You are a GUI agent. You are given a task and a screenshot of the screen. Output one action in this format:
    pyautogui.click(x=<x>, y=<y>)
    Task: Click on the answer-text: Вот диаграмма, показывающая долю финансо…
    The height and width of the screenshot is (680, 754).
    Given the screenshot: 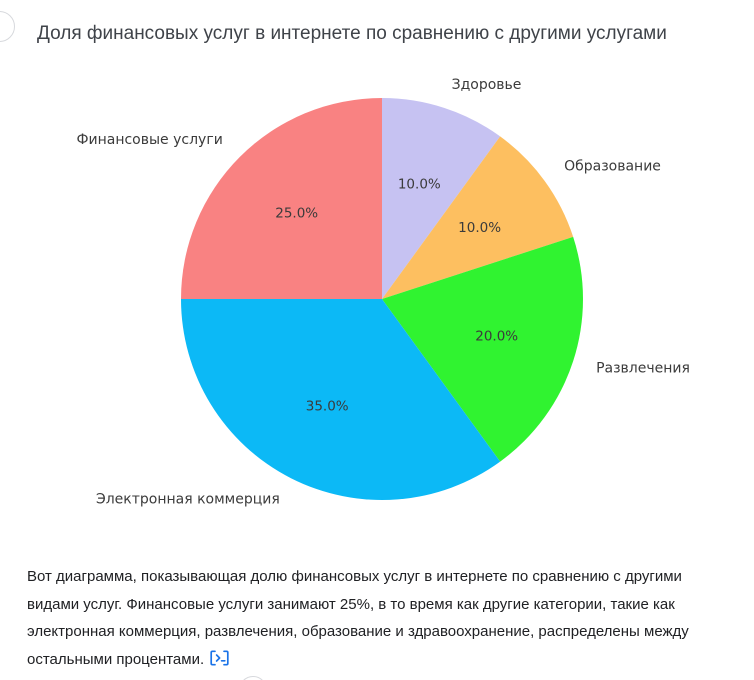 What is the action you would take?
    pyautogui.click(x=358, y=618)
    